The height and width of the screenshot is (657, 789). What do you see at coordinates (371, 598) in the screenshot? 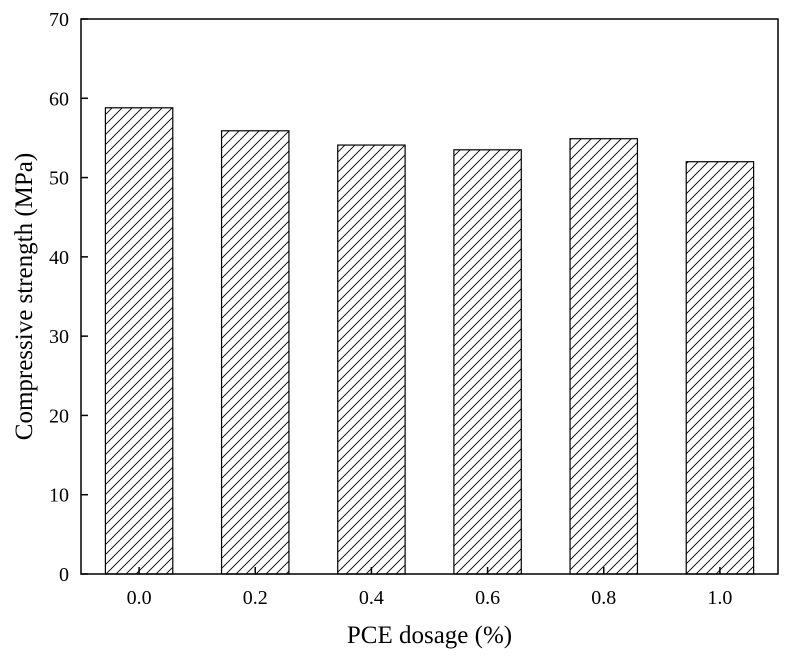
I see `x-tick-label: 0.4` at bounding box center [371, 598].